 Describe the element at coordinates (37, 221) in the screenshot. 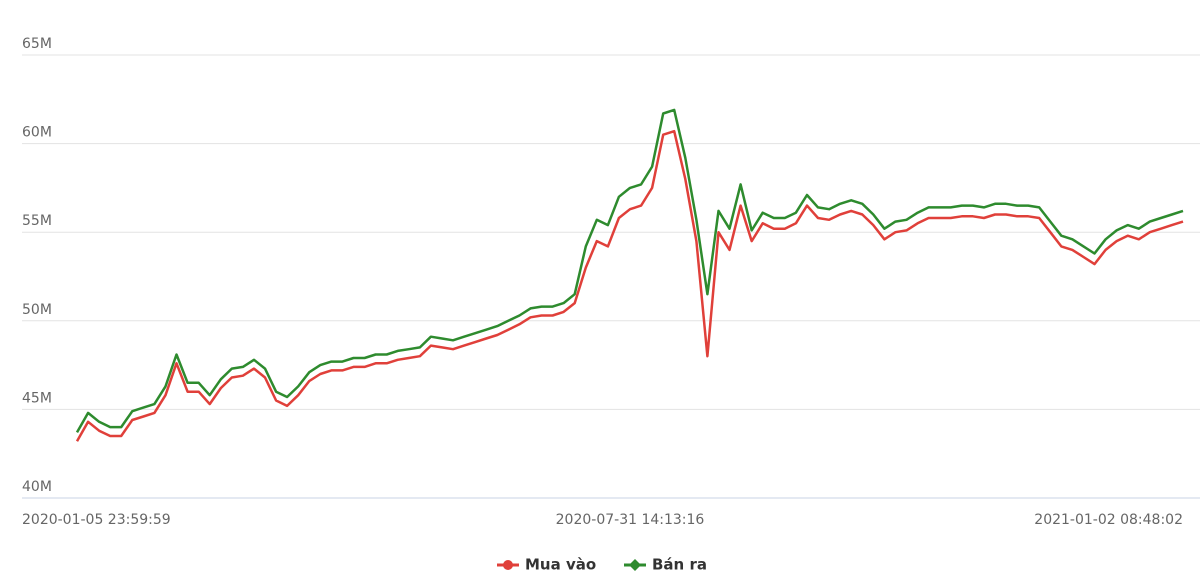

I see `y-tick-label: 55M` at that location.